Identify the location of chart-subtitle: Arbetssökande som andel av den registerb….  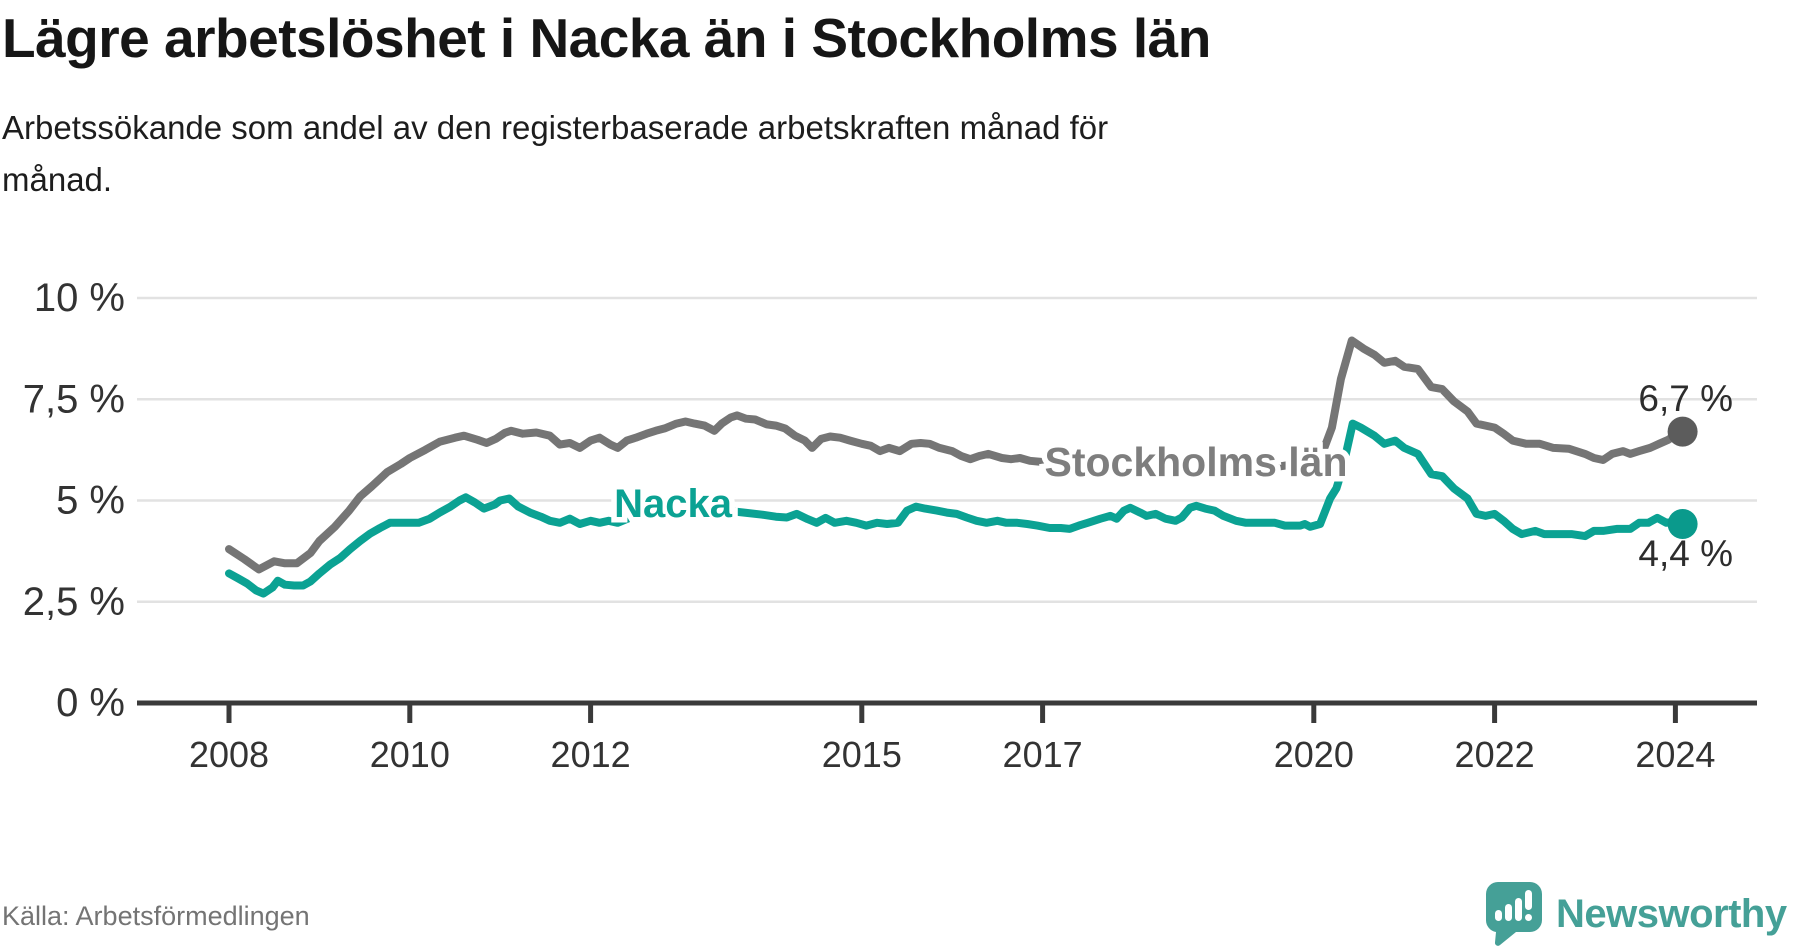
(555, 154).